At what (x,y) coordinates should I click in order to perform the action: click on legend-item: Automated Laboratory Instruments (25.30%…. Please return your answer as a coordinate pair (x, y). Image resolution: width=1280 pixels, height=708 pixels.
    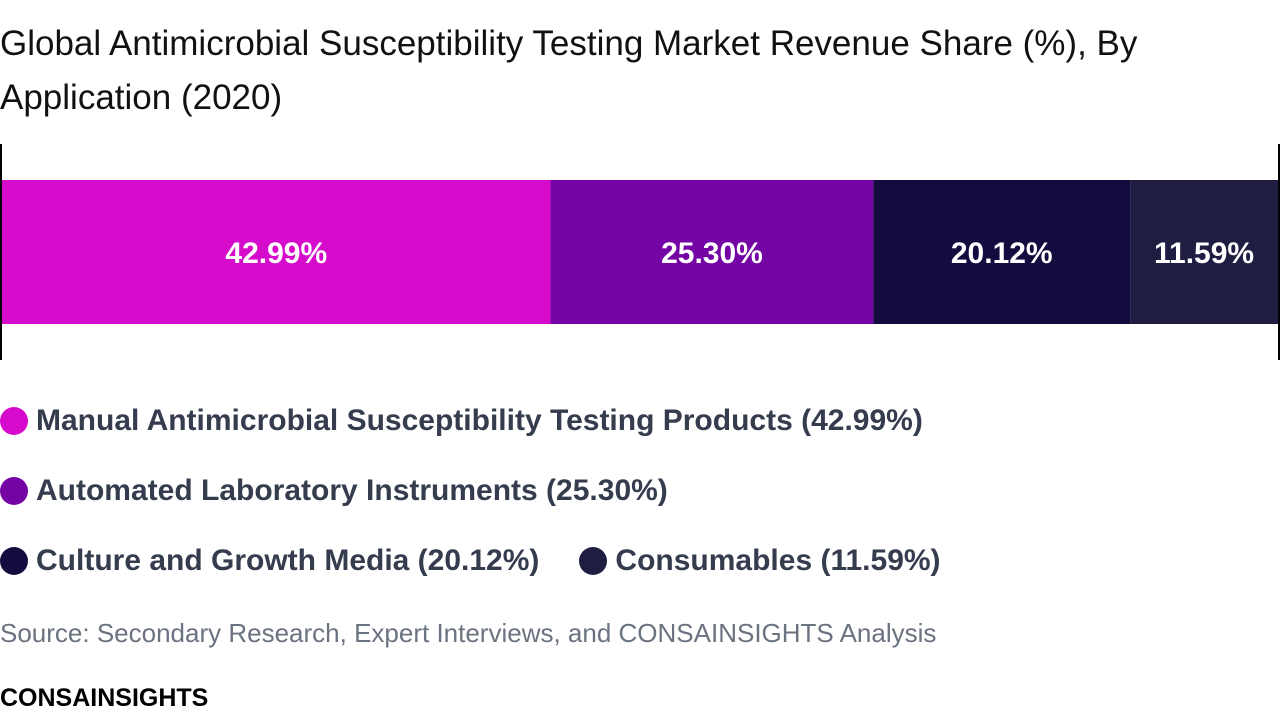
    Looking at the image, I should click on (334, 491).